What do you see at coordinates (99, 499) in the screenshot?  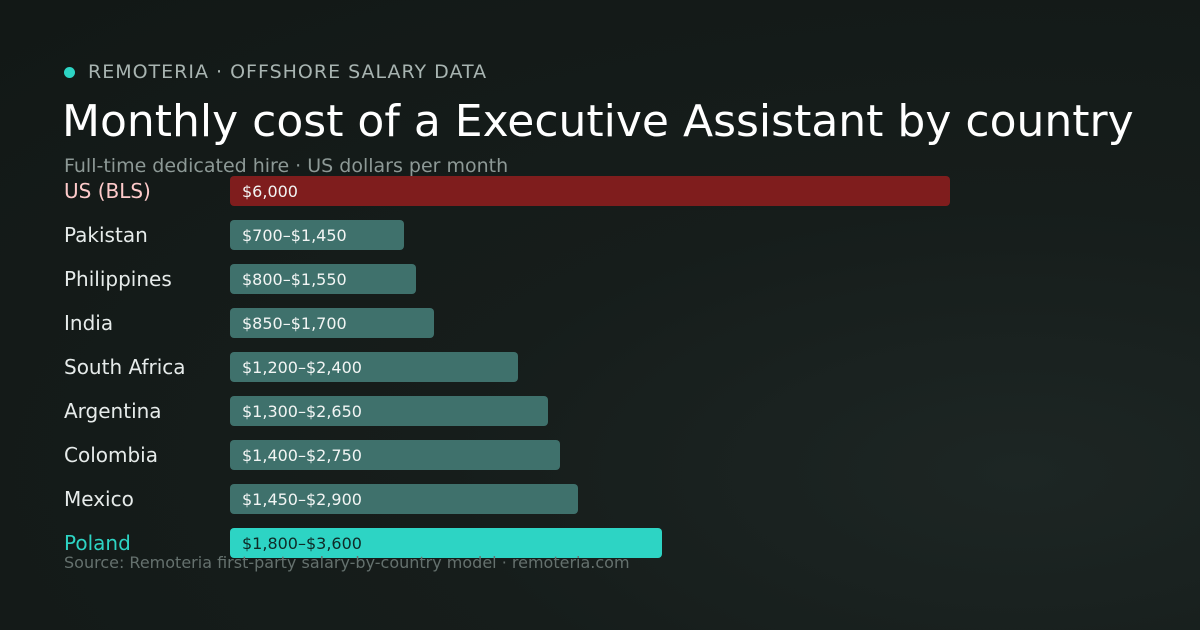 I see `category-label: Mexico` at bounding box center [99, 499].